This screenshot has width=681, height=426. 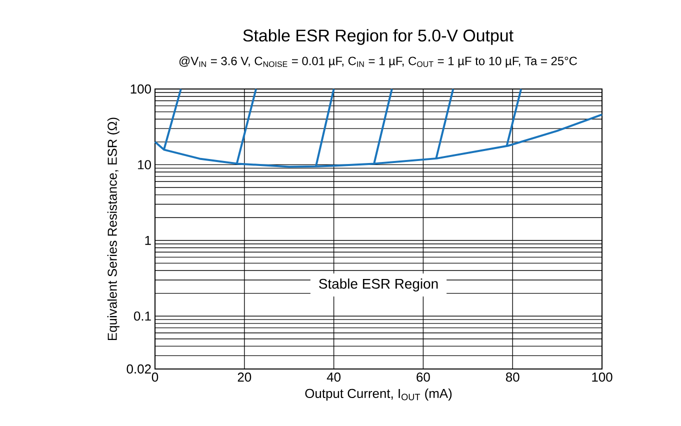 I want to click on y-tick-label: 10, so click(x=144, y=165).